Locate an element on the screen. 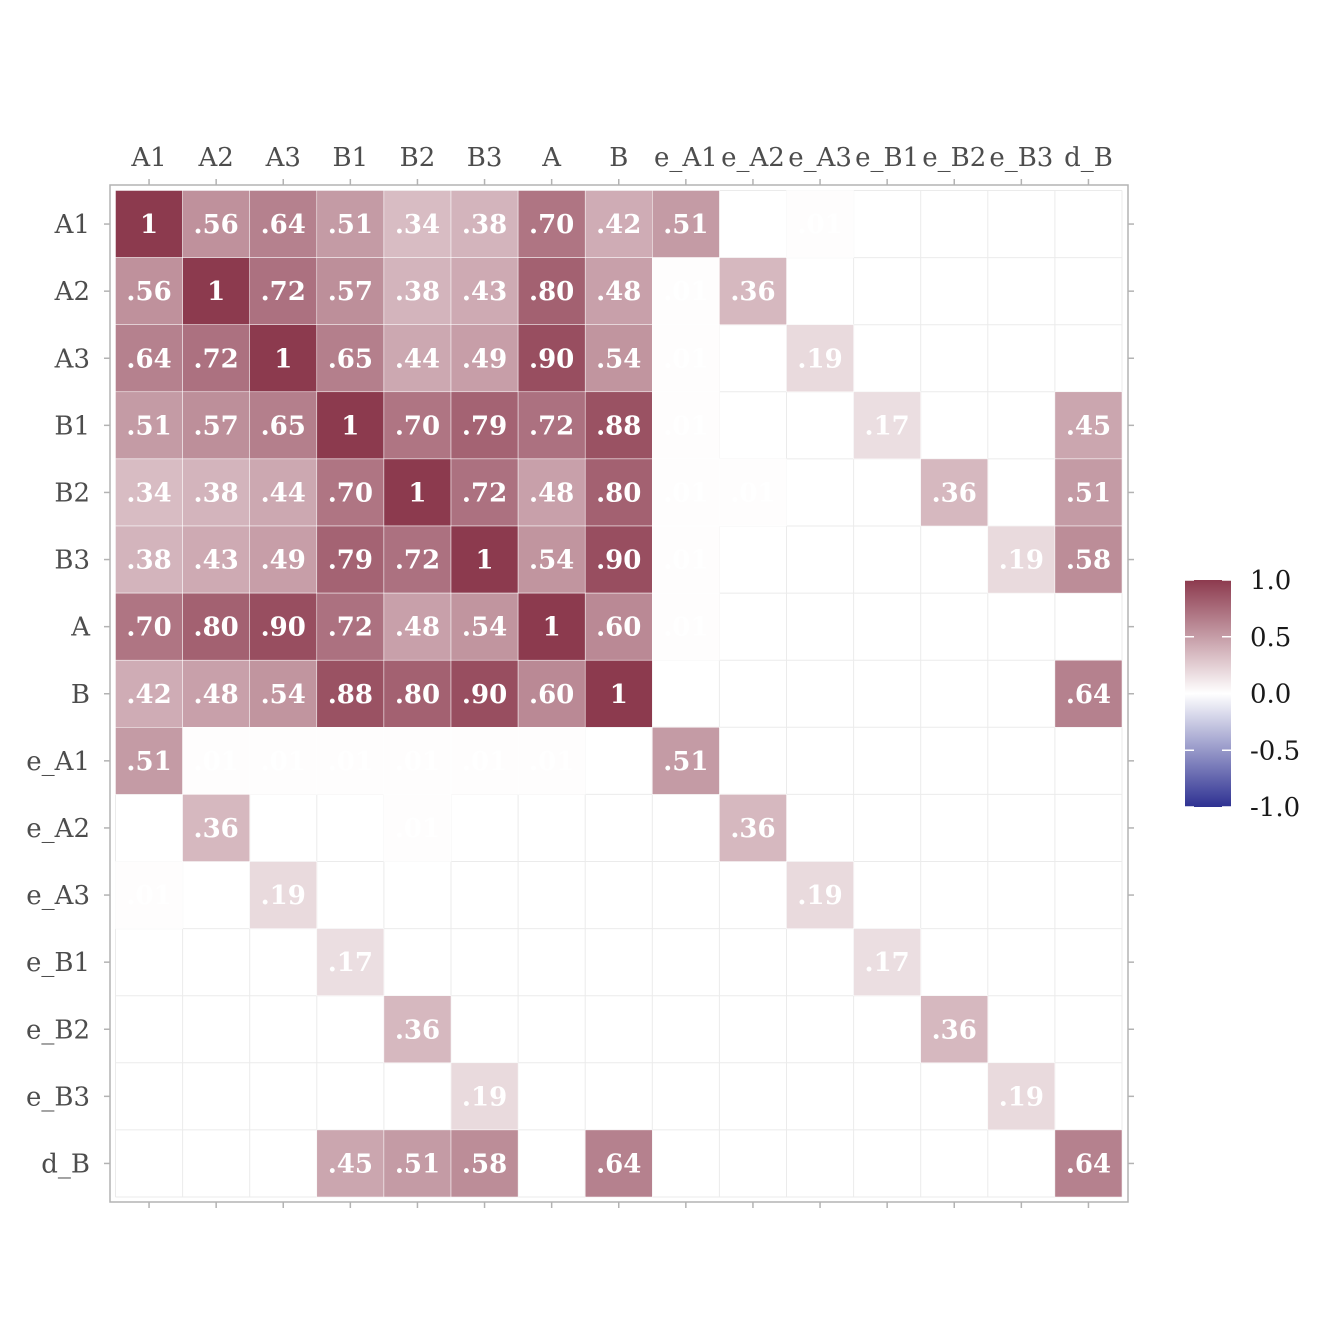 The image size is (1344, 1344). y-tick-label: e_A2 is located at coordinates (58, 829).